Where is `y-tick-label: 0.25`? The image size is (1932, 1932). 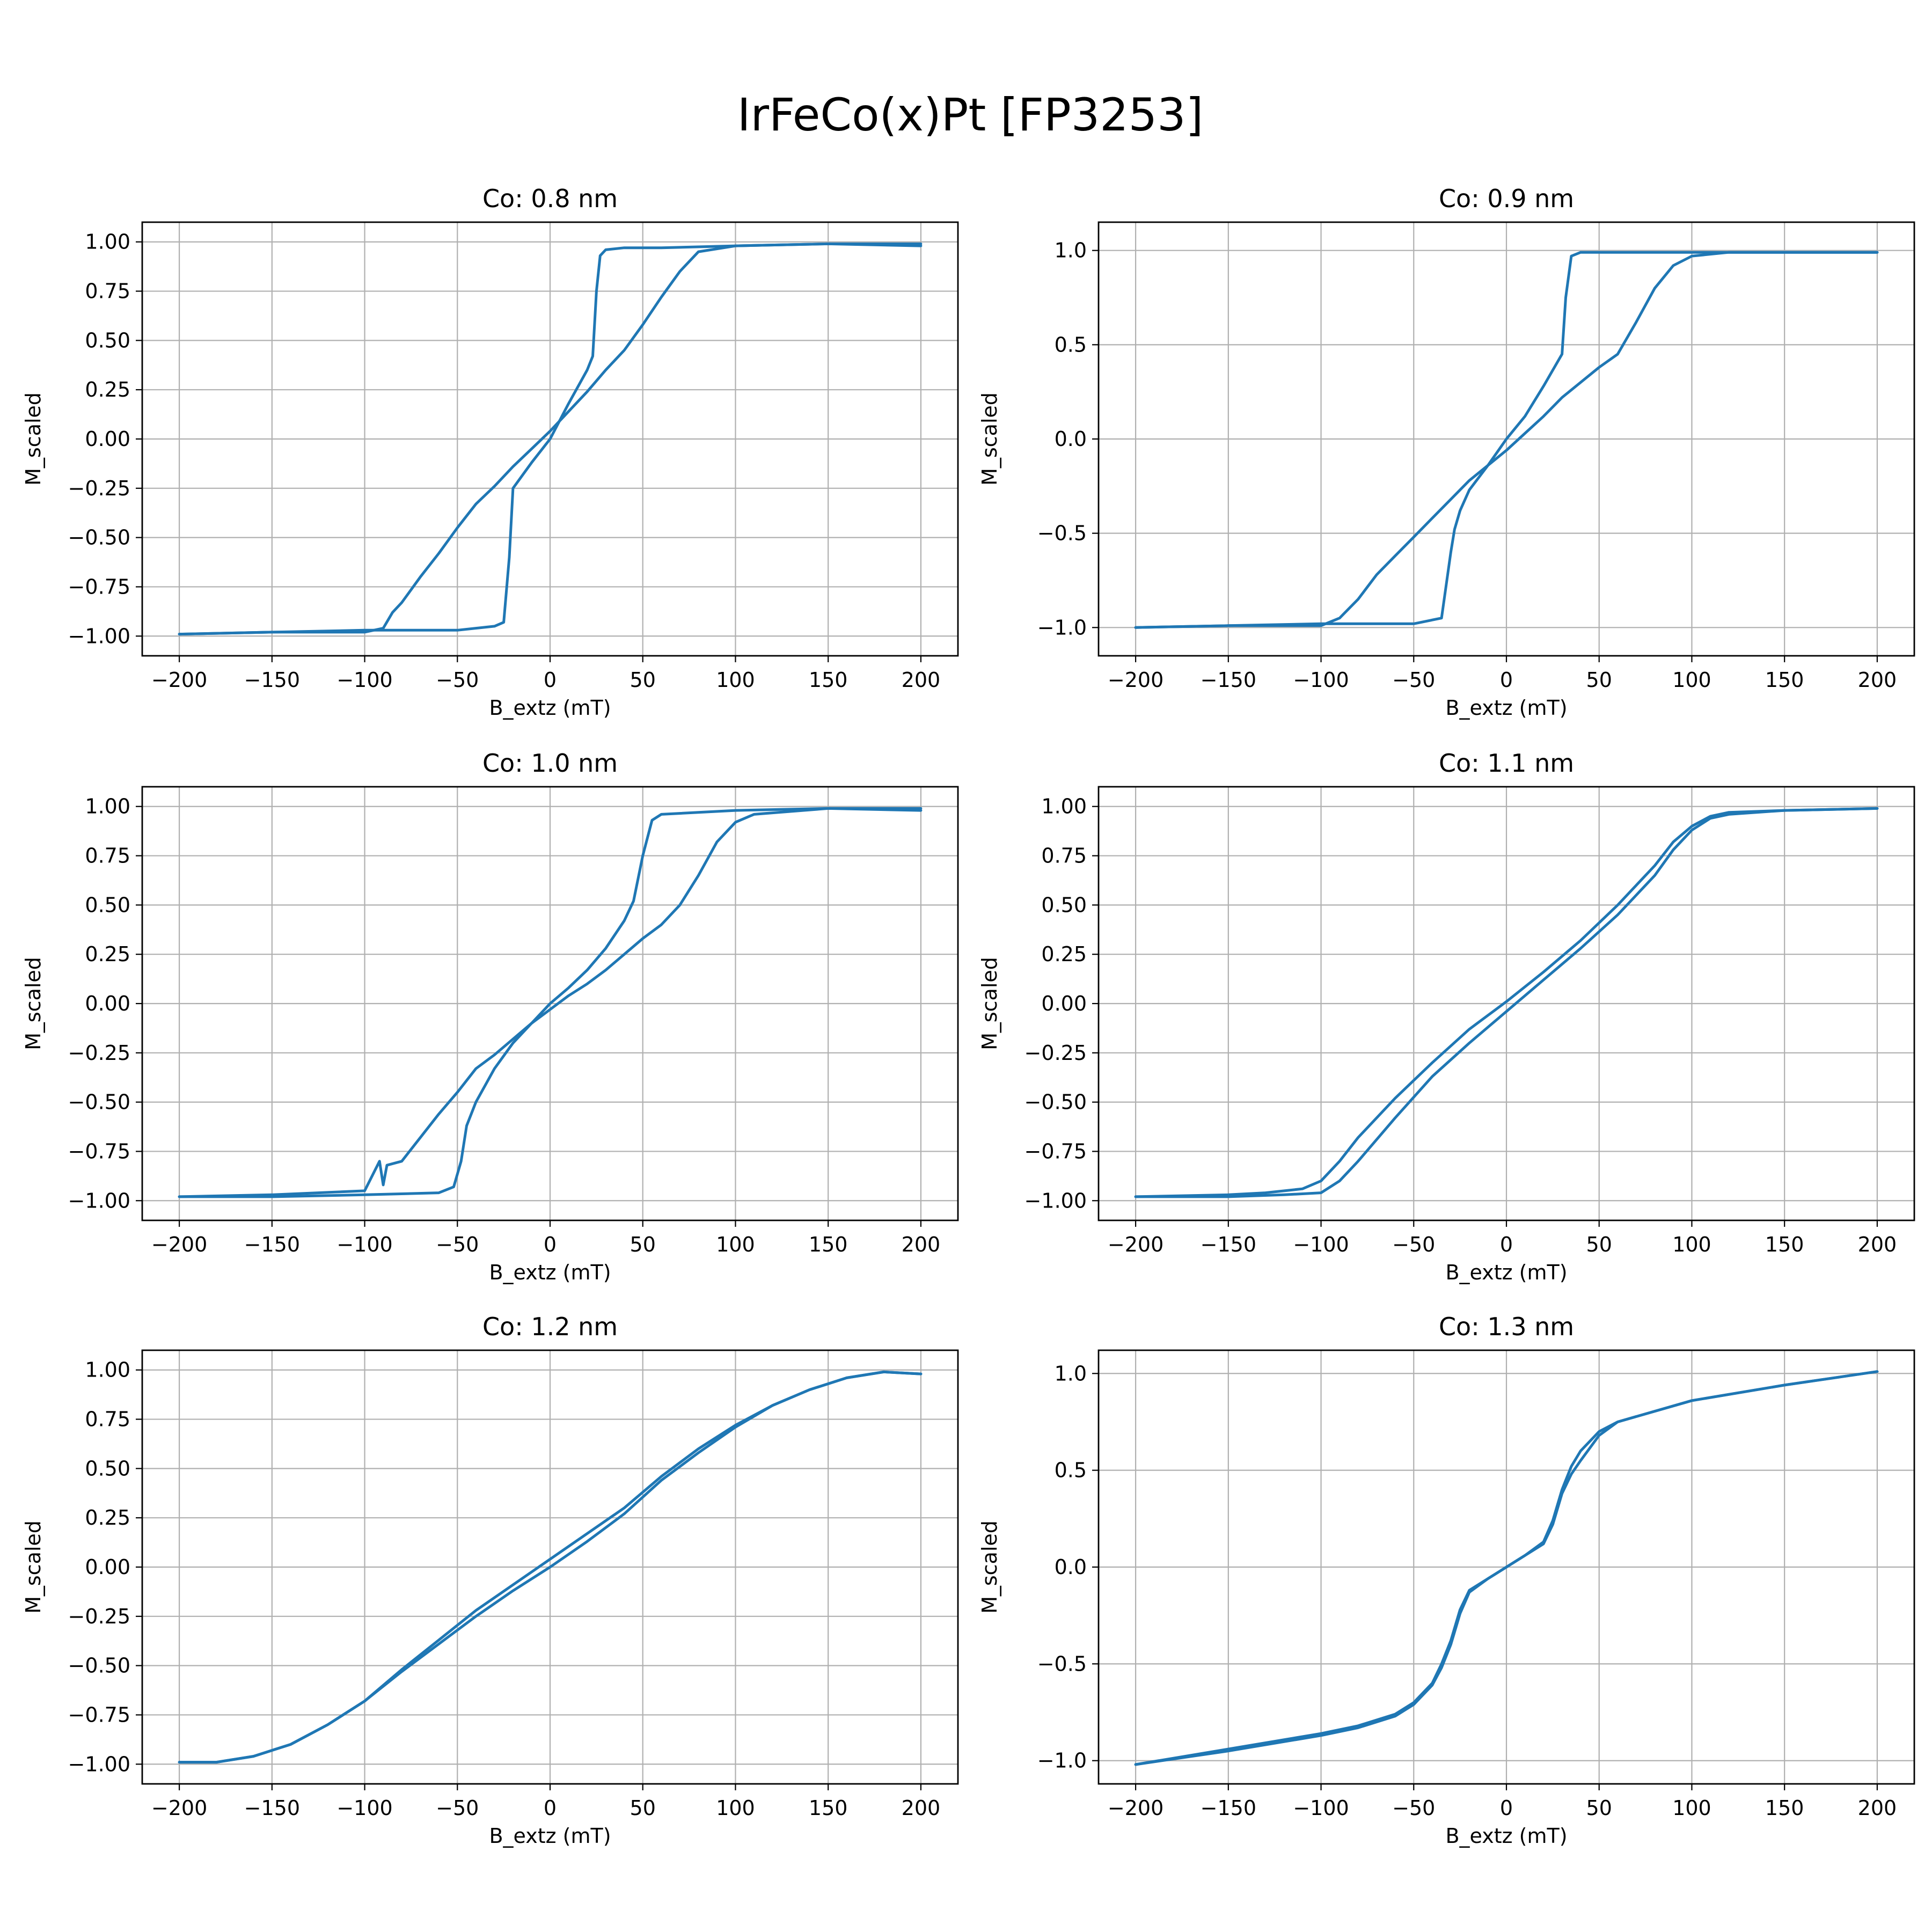 y-tick-label: 0.25 is located at coordinates (107, 1517).